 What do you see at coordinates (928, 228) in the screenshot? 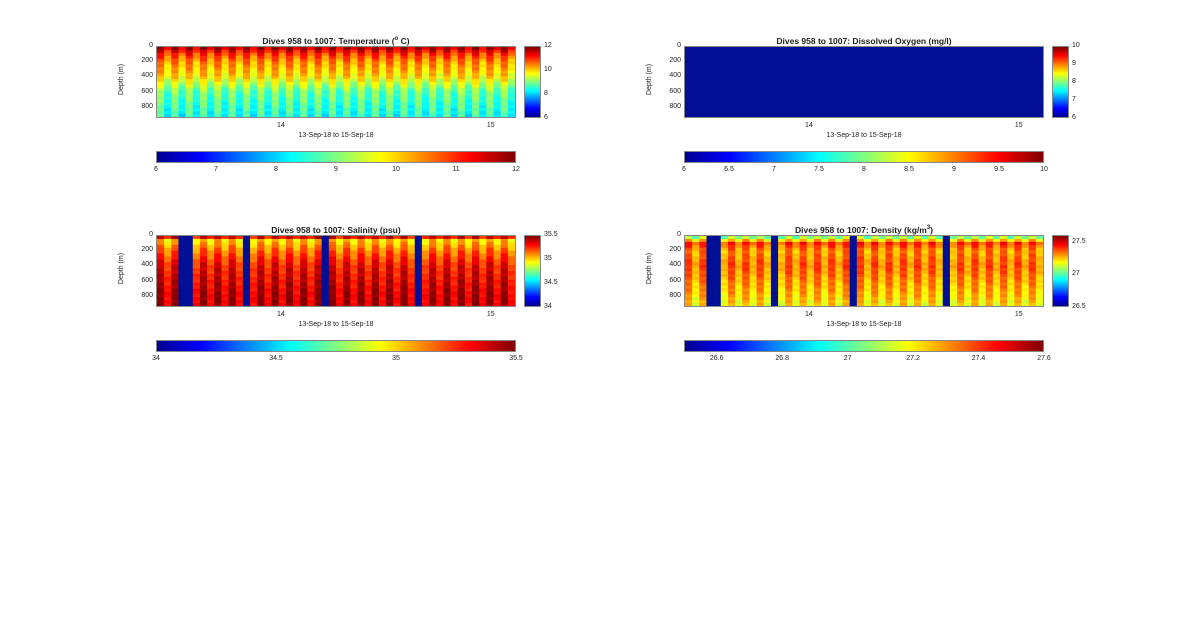
I see `panel-title-sup: 3` at bounding box center [928, 228].